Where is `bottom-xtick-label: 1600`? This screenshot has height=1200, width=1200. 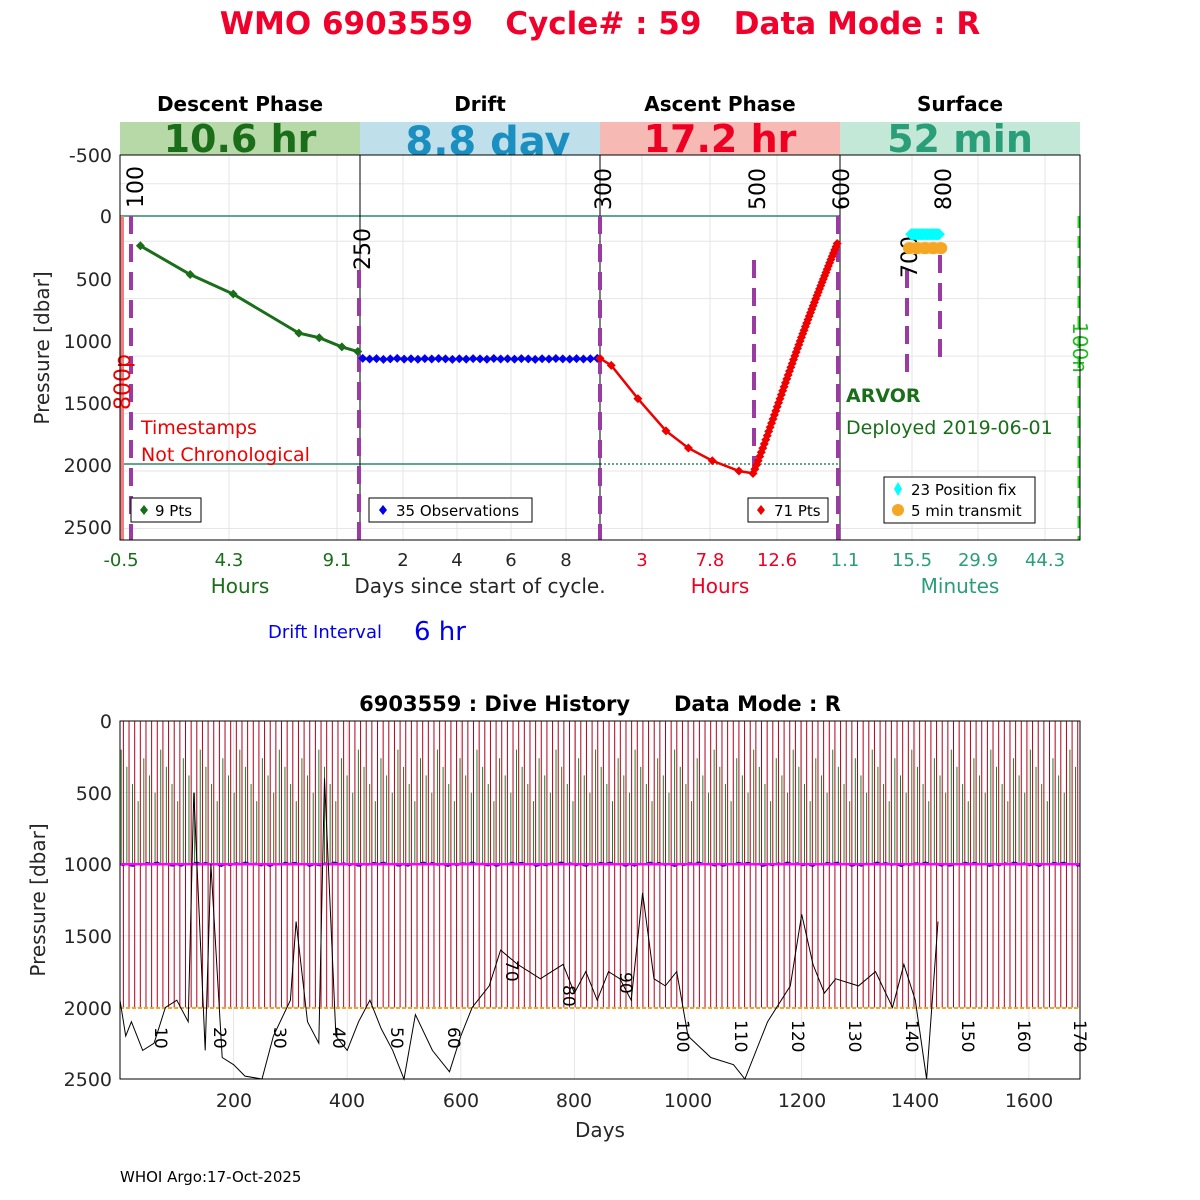 bottom-xtick-label: 1600 is located at coordinates (1029, 1101).